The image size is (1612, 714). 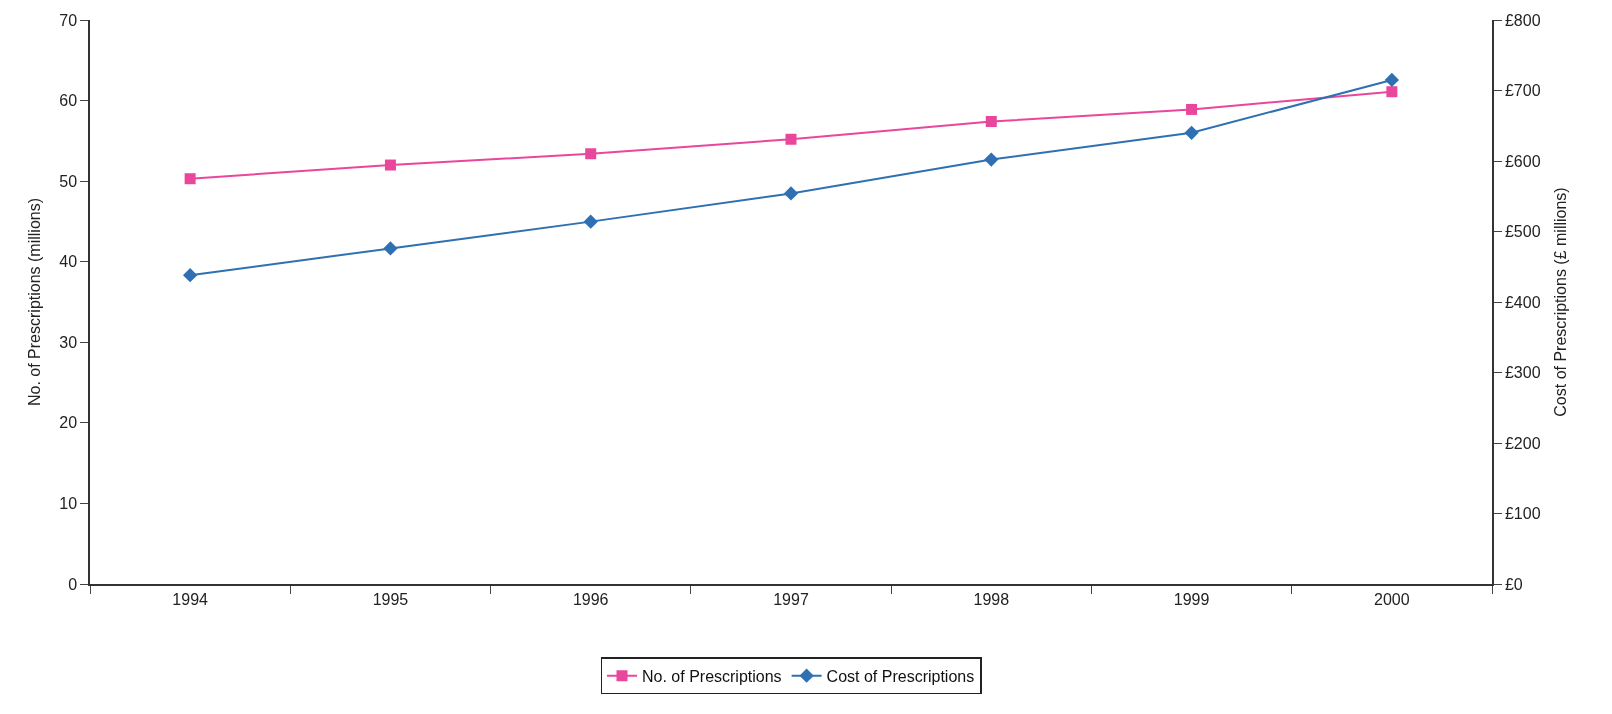 I want to click on y2-tick-label: £100, so click(x=1522, y=514).